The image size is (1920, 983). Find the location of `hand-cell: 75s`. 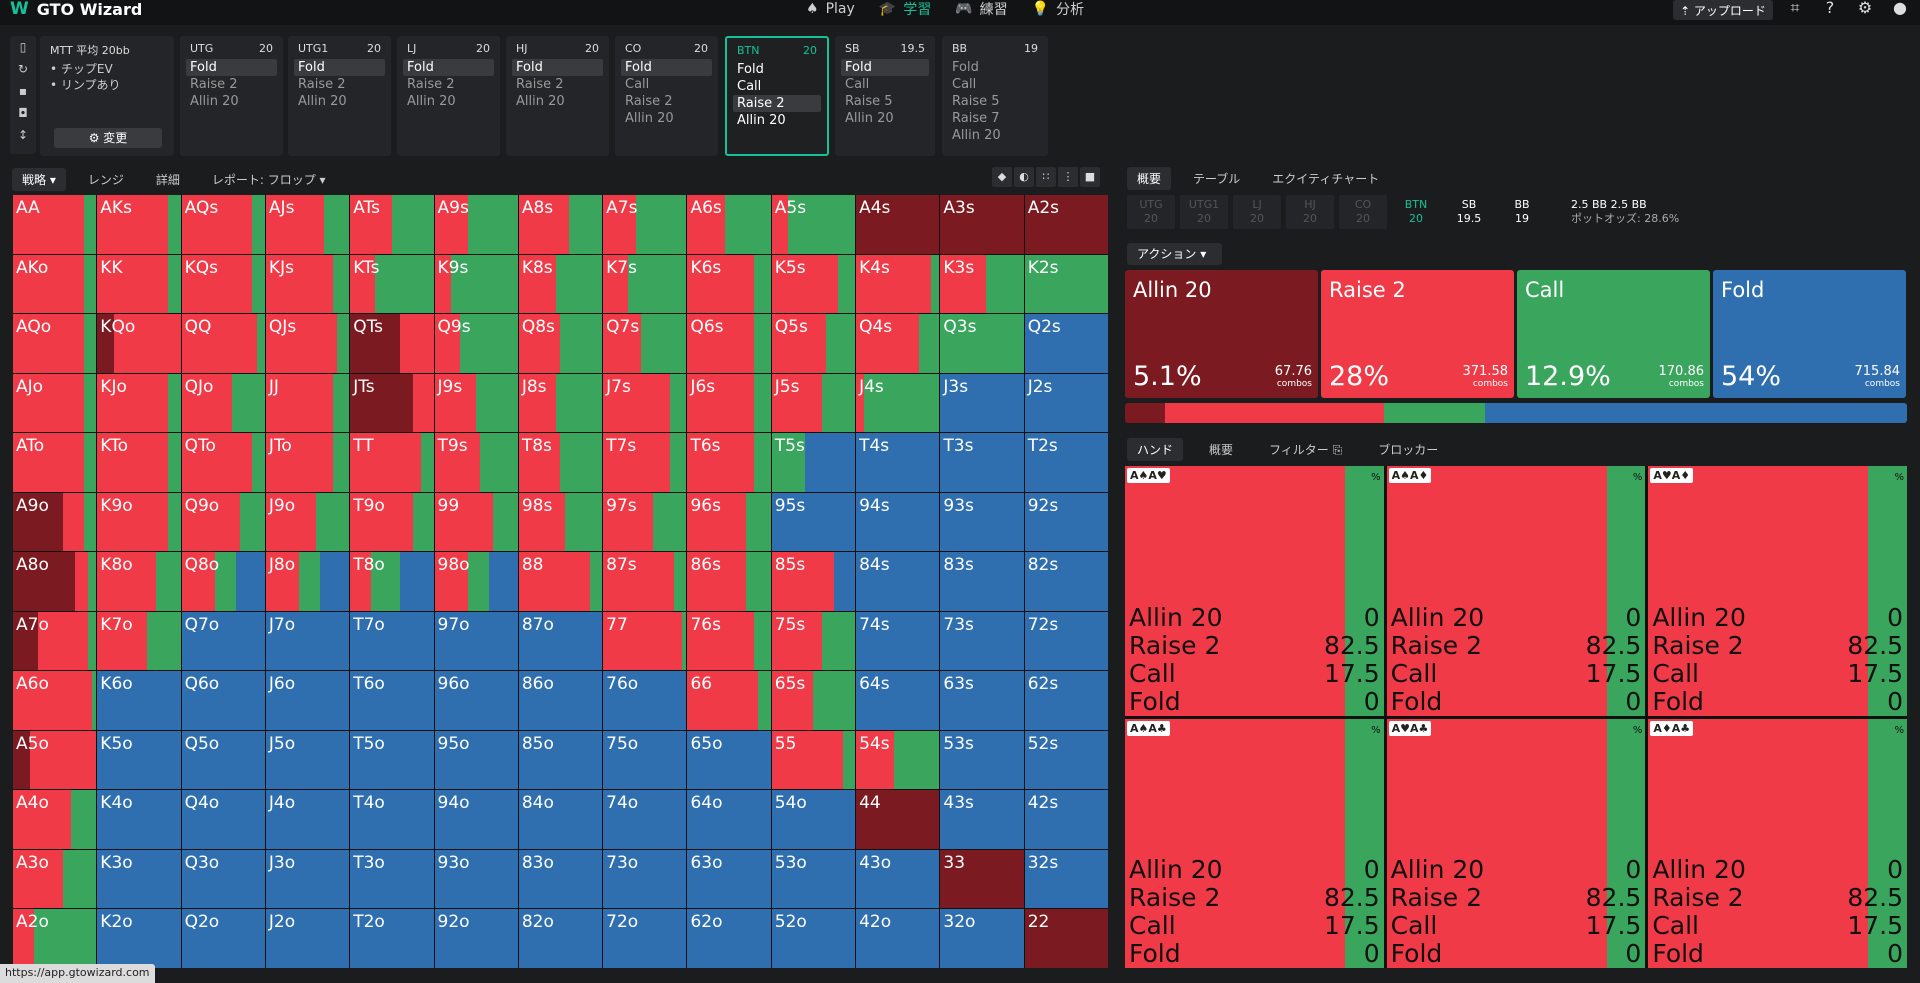

hand-cell: 75s is located at coordinates (813, 641).